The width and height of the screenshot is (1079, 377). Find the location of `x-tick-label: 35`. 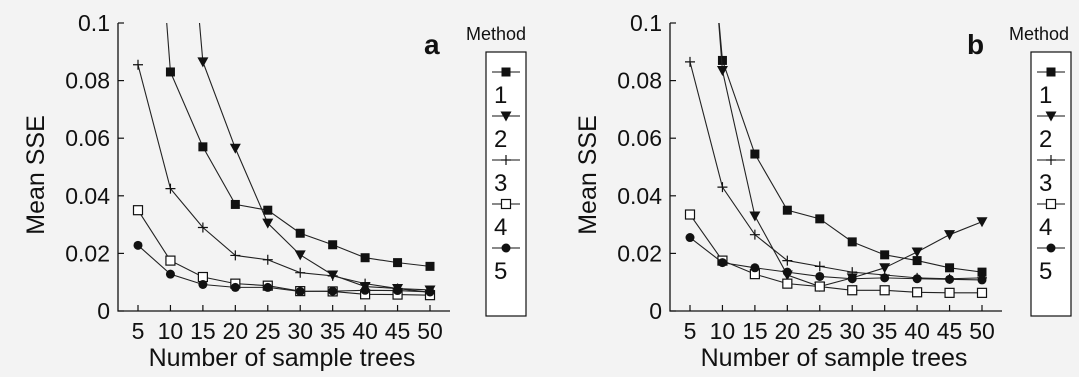

x-tick-label: 35 is located at coordinates (333, 331).